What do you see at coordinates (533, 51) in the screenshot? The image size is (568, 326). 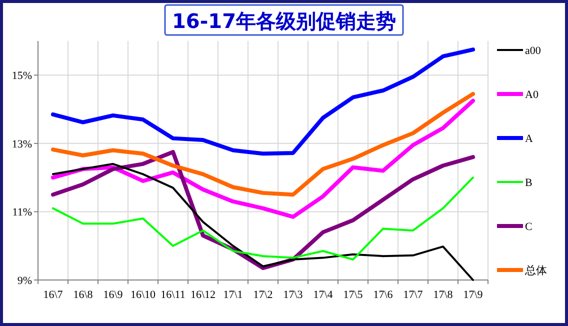 I see `legend-label: a00` at bounding box center [533, 51].